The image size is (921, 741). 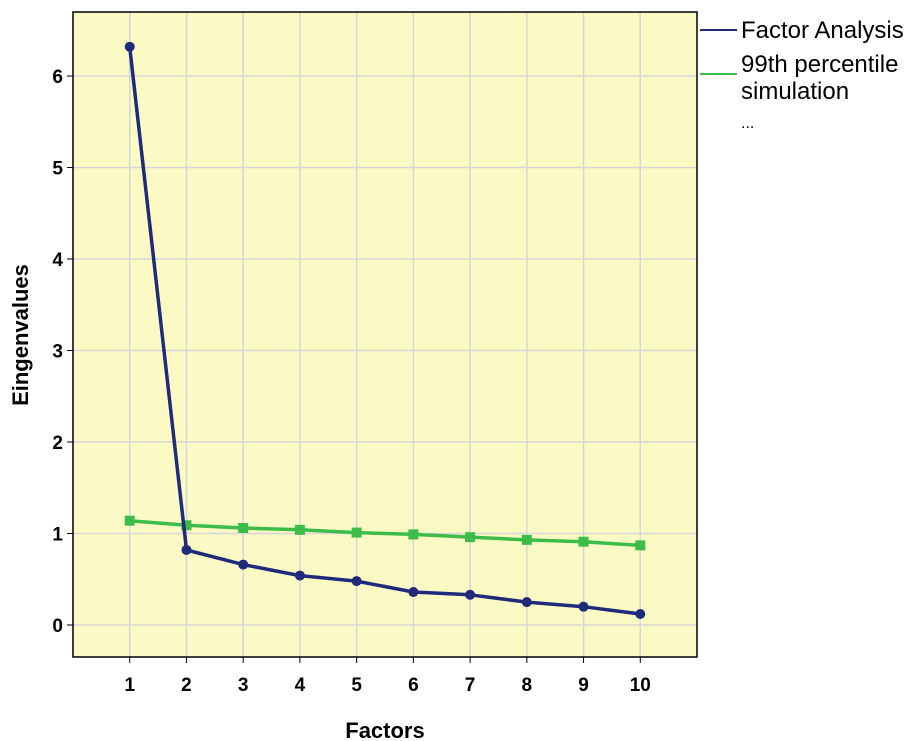 I want to click on y-tick-label-1: 1, so click(x=57, y=534).